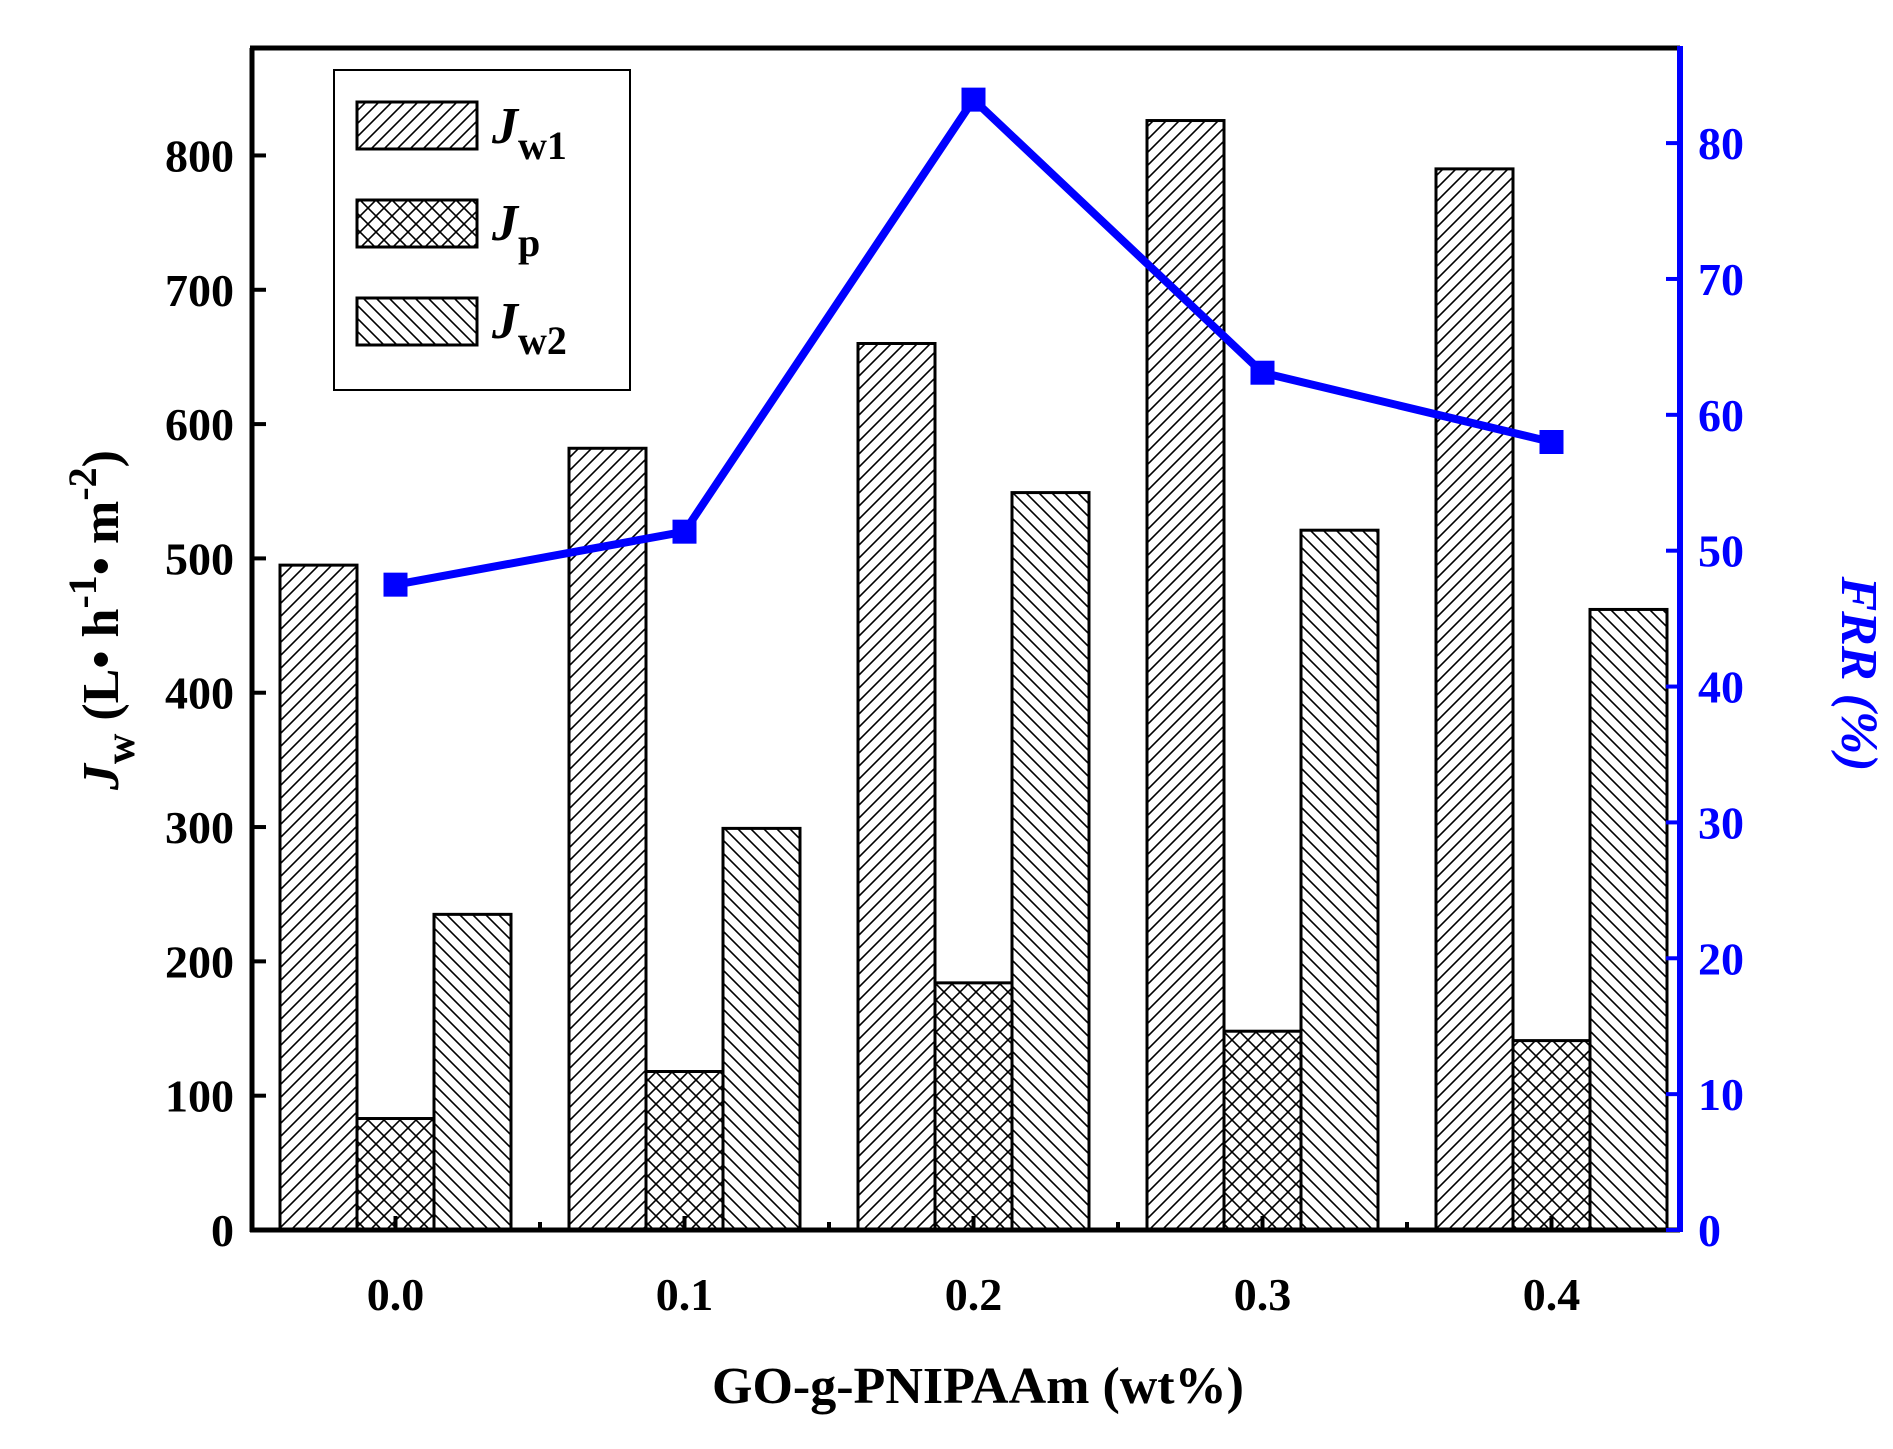 The image size is (1893, 1449). What do you see at coordinates (1721, 1094) in the screenshot?
I see `y2-tick-label: 10` at bounding box center [1721, 1094].